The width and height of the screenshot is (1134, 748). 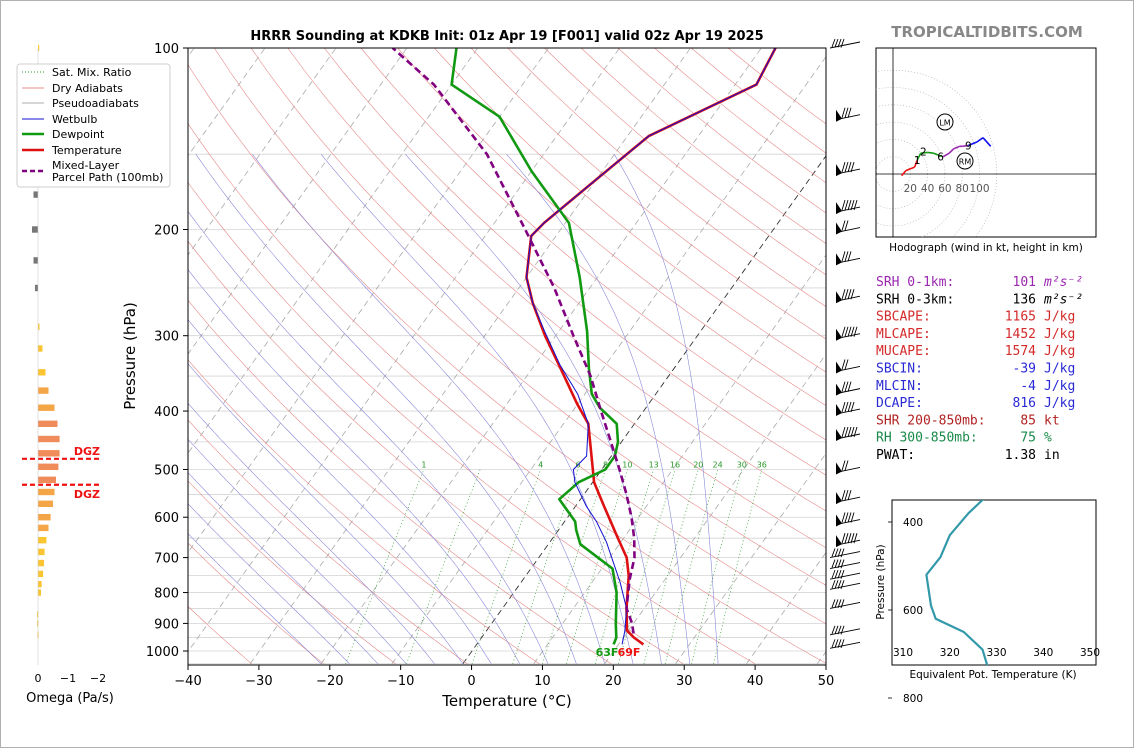 I want to click on hodograph-point-label: 2, so click(x=923, y=153).